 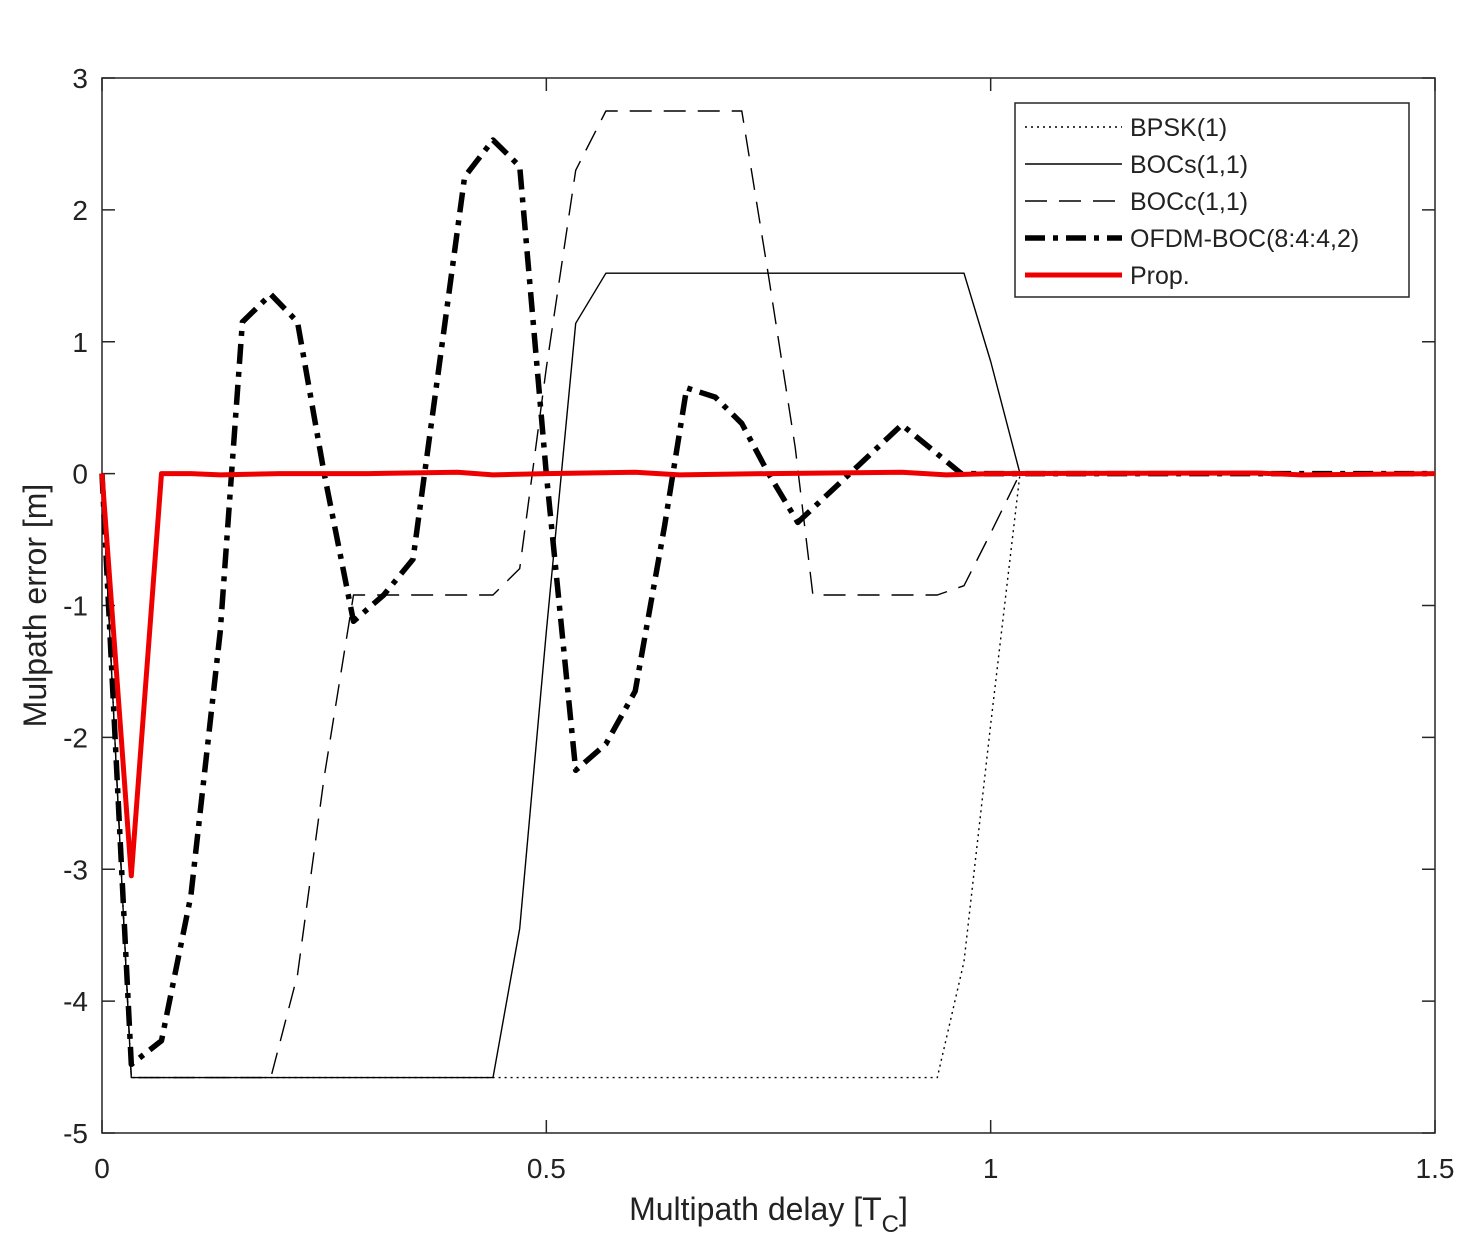 What do you see at coordinates (75, 737) in the screenshot?
I see `y-tick-label: -2` at bounding box center [75, 737].